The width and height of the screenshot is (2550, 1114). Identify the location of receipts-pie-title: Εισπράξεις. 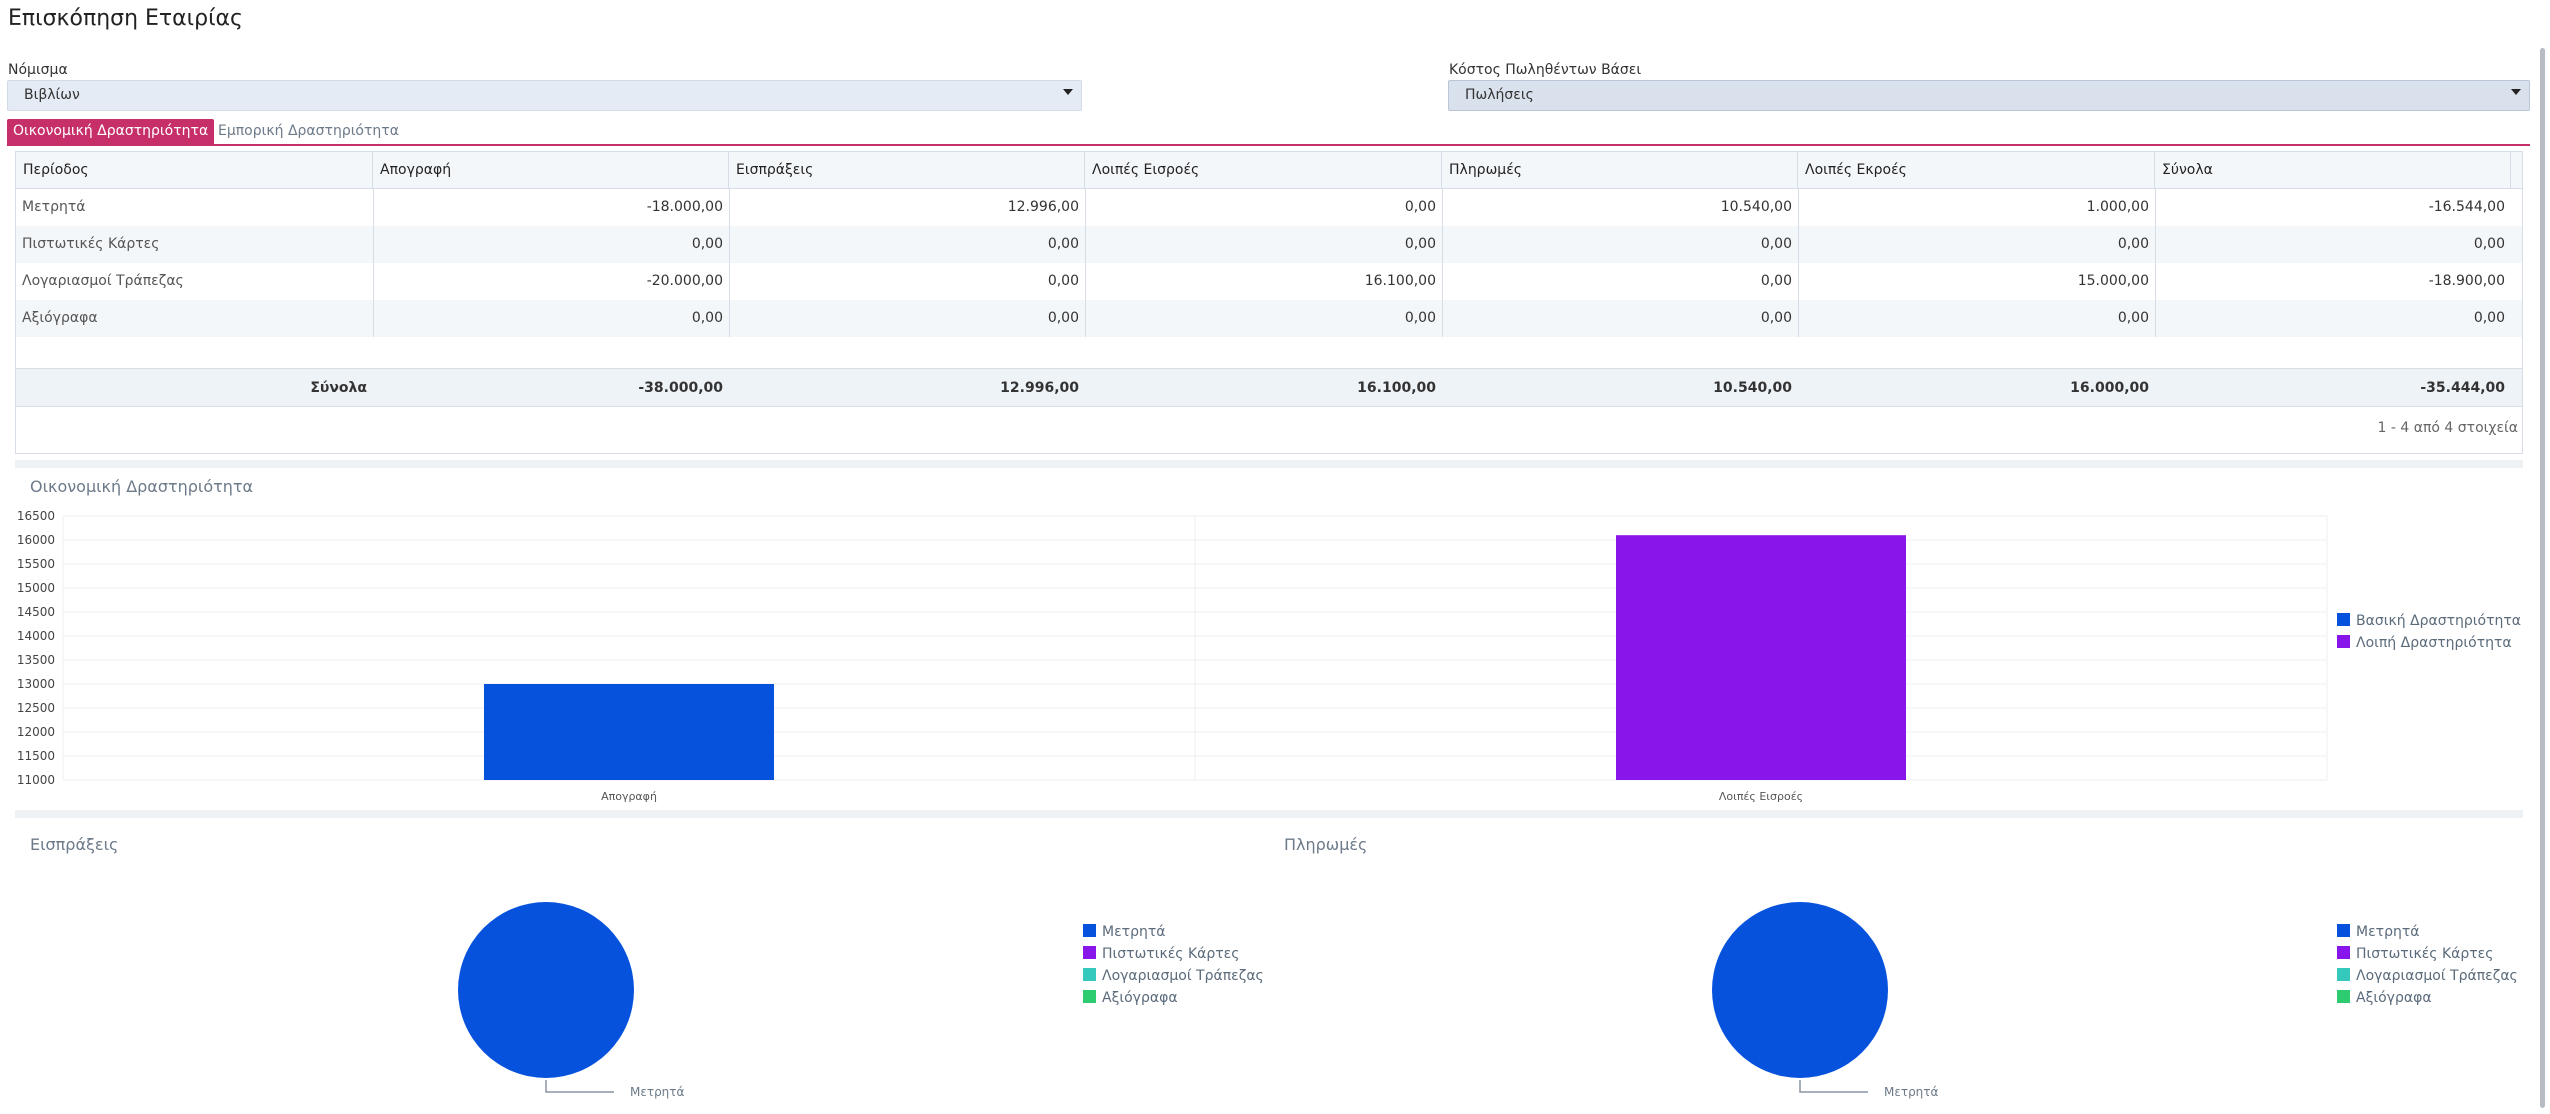
(74, 844).